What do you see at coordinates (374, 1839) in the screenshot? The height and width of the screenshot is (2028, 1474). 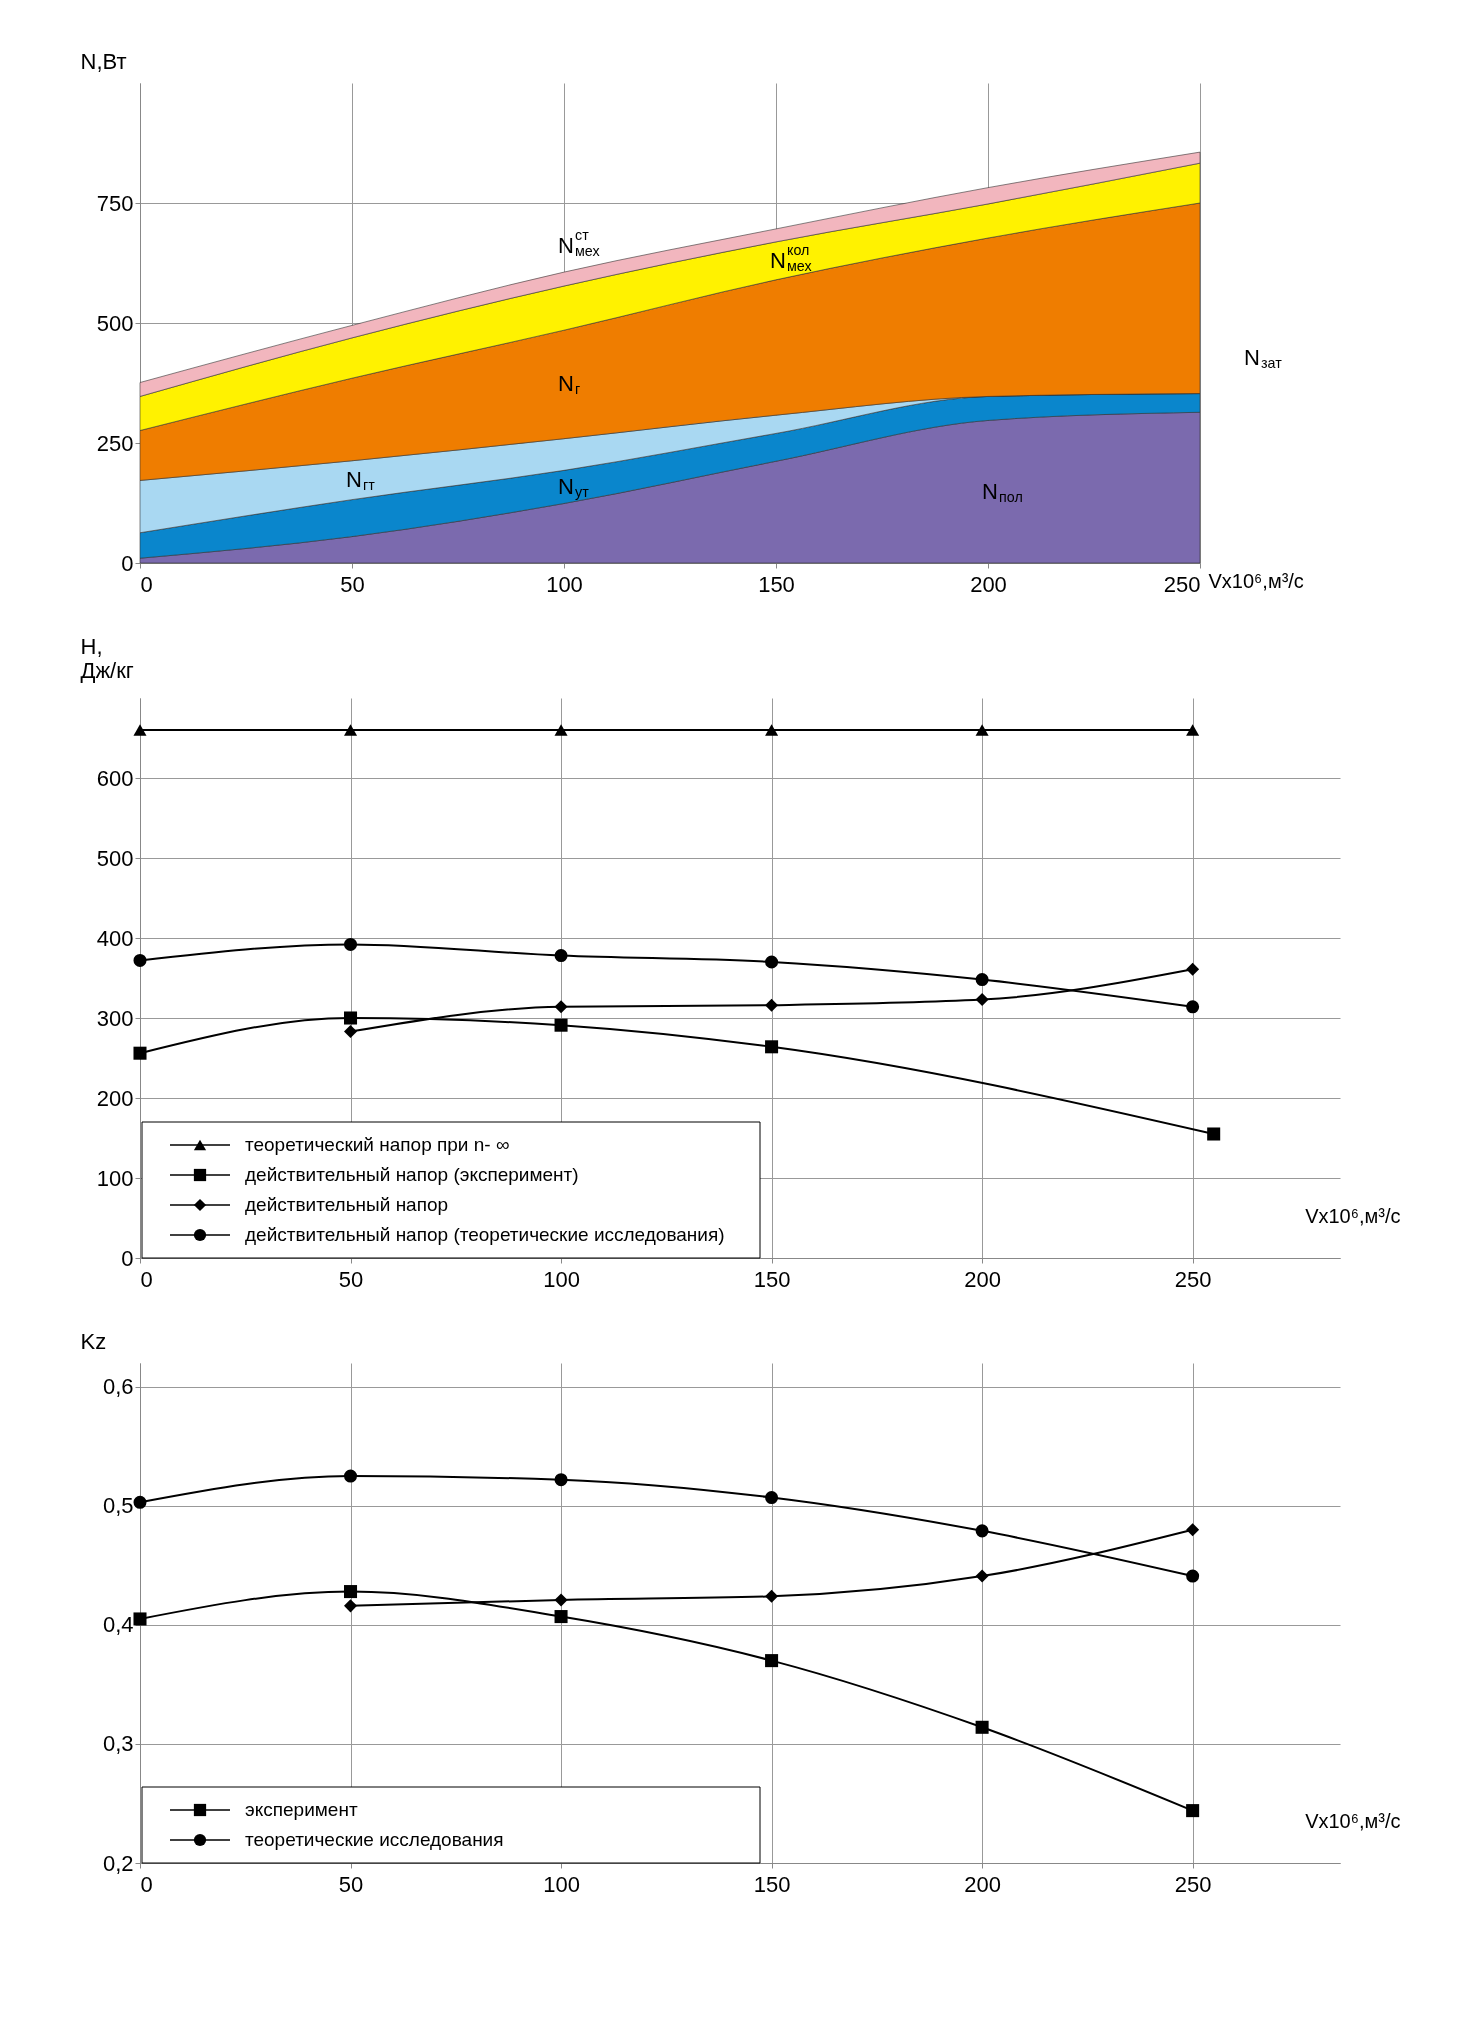 I see `legend-label: теоретические исследования` at bounding box center [374, 1839].